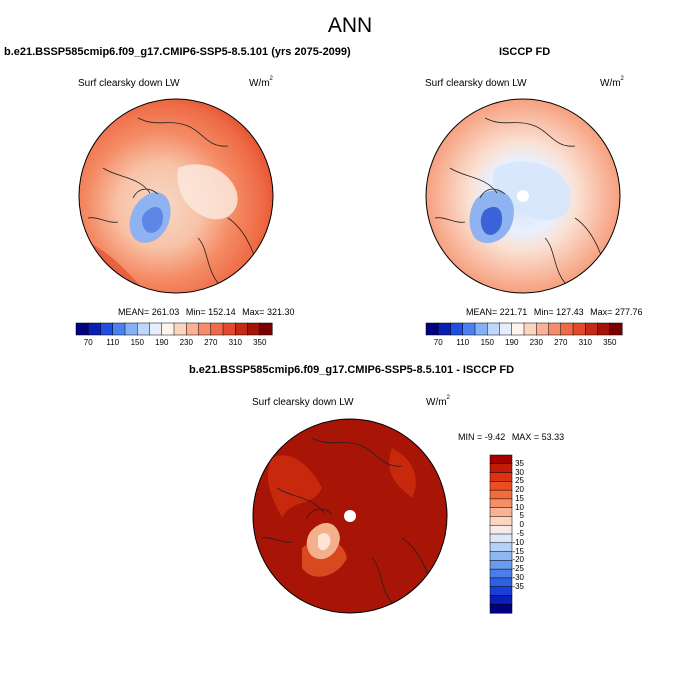  Describe the element at coordinates (524, 344) in the screenshot. I see `panel2-colorbar-ticks: 70 110 150 190 230 270 310 350` at that location.